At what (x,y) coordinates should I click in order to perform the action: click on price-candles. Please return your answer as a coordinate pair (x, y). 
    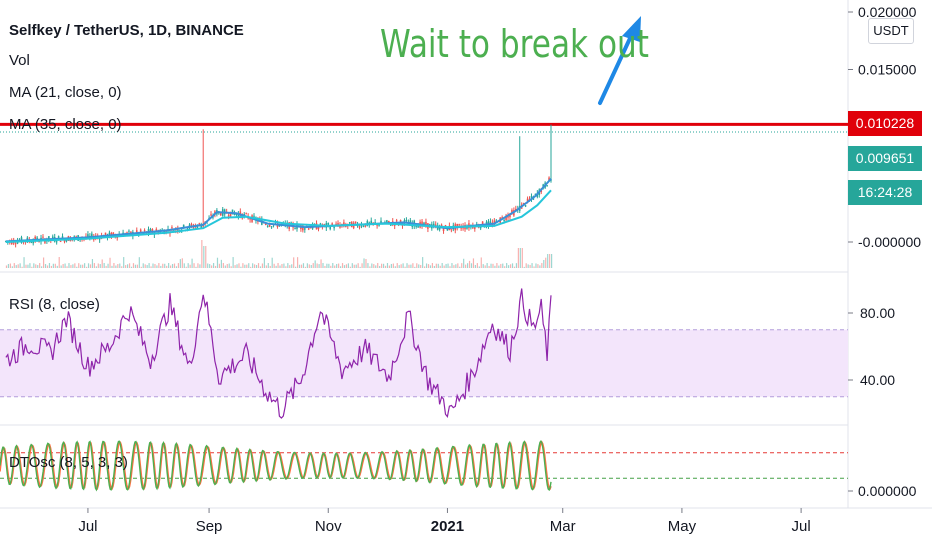
    Looking at the image, I should click on (278, 186).